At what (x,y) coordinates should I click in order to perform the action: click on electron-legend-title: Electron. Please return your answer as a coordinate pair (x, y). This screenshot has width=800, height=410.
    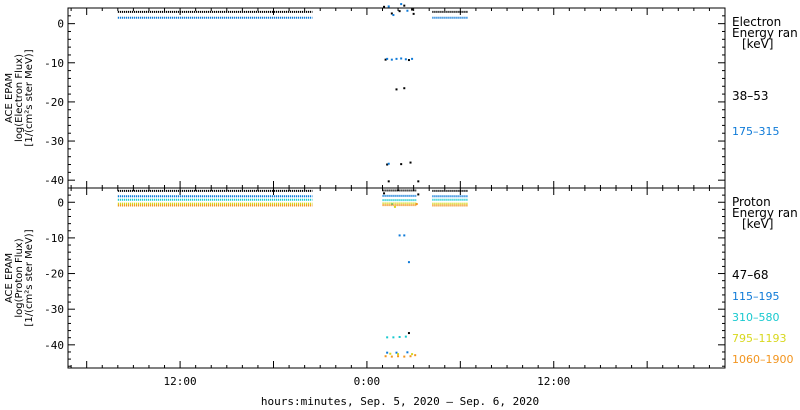
    Looking at the image, I should click on (756, 22).